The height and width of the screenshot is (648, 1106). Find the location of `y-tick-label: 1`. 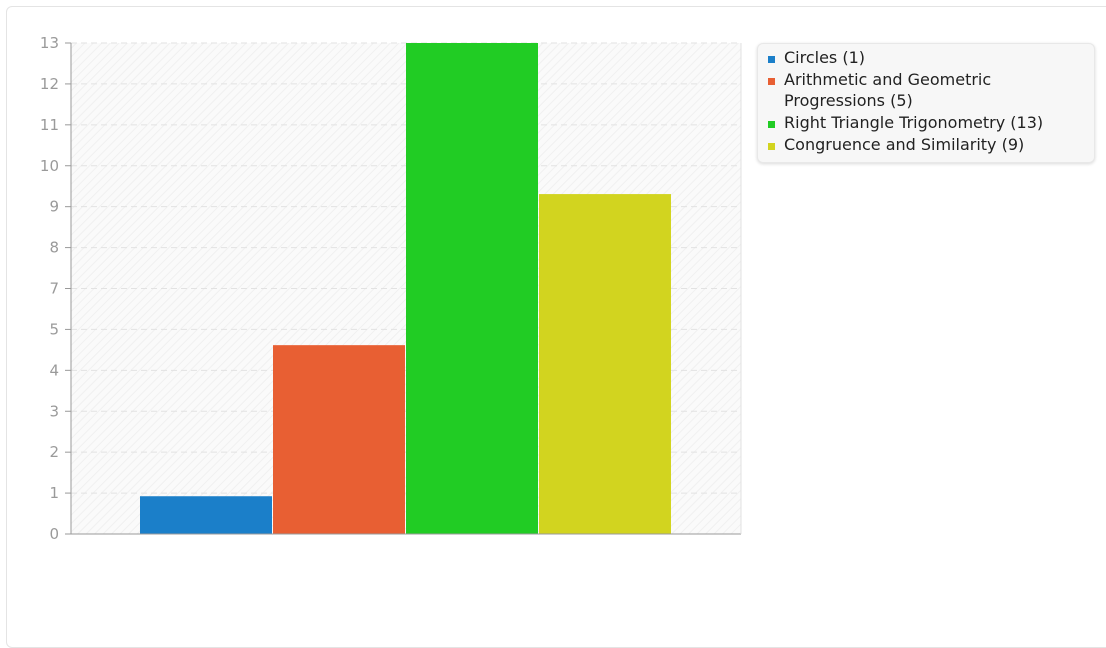

y-tick-label: 1 is located at coordinates (54, 493).